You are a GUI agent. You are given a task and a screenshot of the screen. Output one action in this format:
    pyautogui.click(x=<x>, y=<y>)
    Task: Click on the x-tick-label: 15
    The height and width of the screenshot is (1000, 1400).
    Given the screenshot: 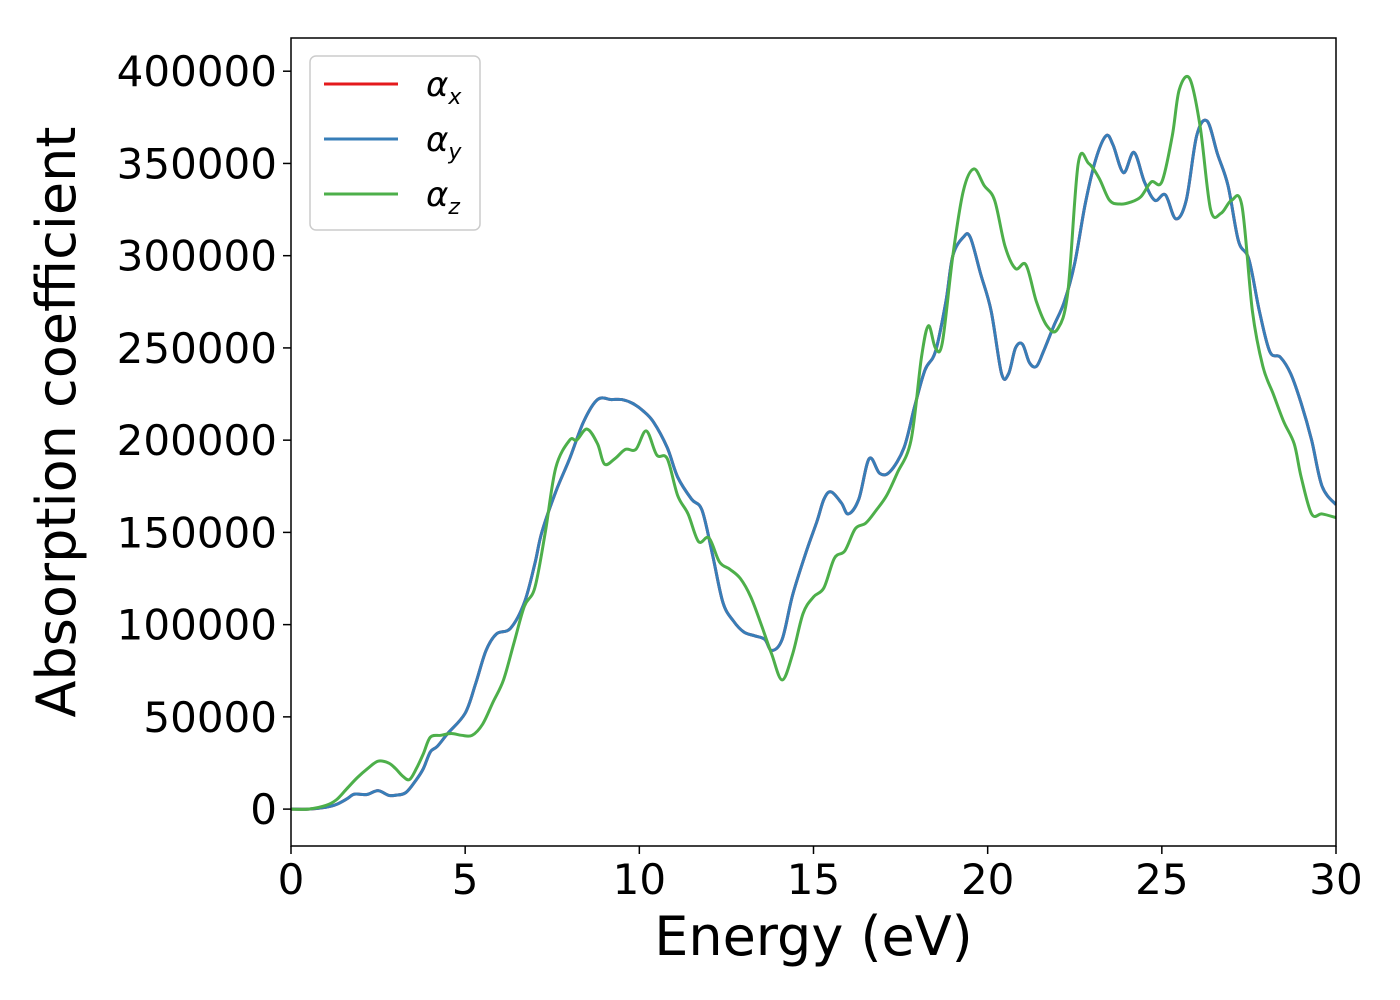 What is the action you would take?
    pyautogui.click(x=813, y=879)
    